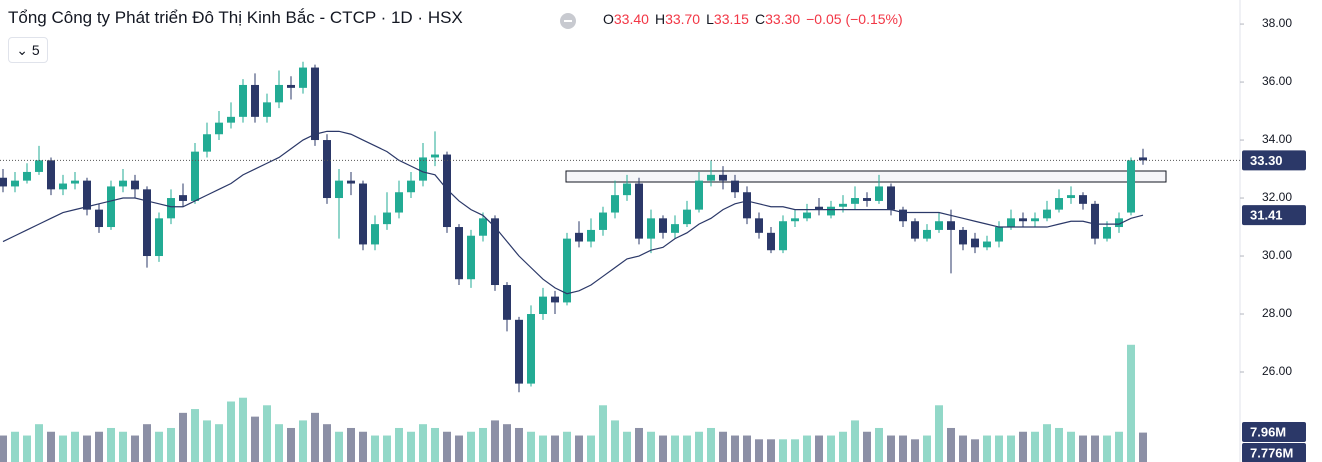 The height and width of the screenshot is (462, 1322). Describe the element at coordinates (750, 19) in the screenshot. I see `ohlc-legend: O33.40 H33.70 L33.15 C33.30 −0.05 (−0.15%)` at that location.